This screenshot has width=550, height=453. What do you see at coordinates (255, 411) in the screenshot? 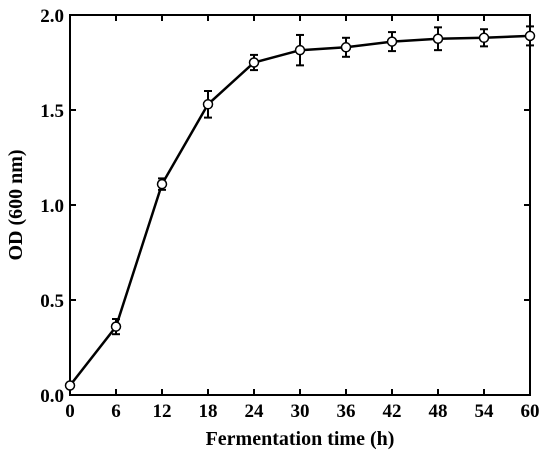
I see `x-tick-label: 24` at bounding box center [255, 411].